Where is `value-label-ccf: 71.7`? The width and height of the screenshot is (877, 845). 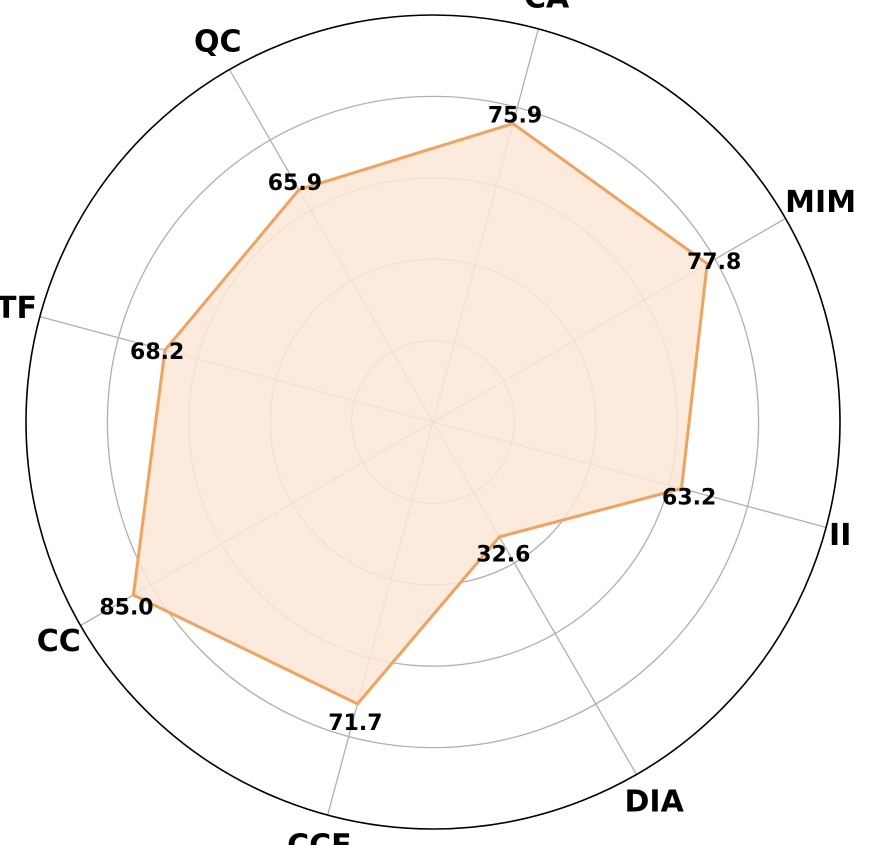
value-label-ccf: 71.7 is located at coordinates (355, 723).